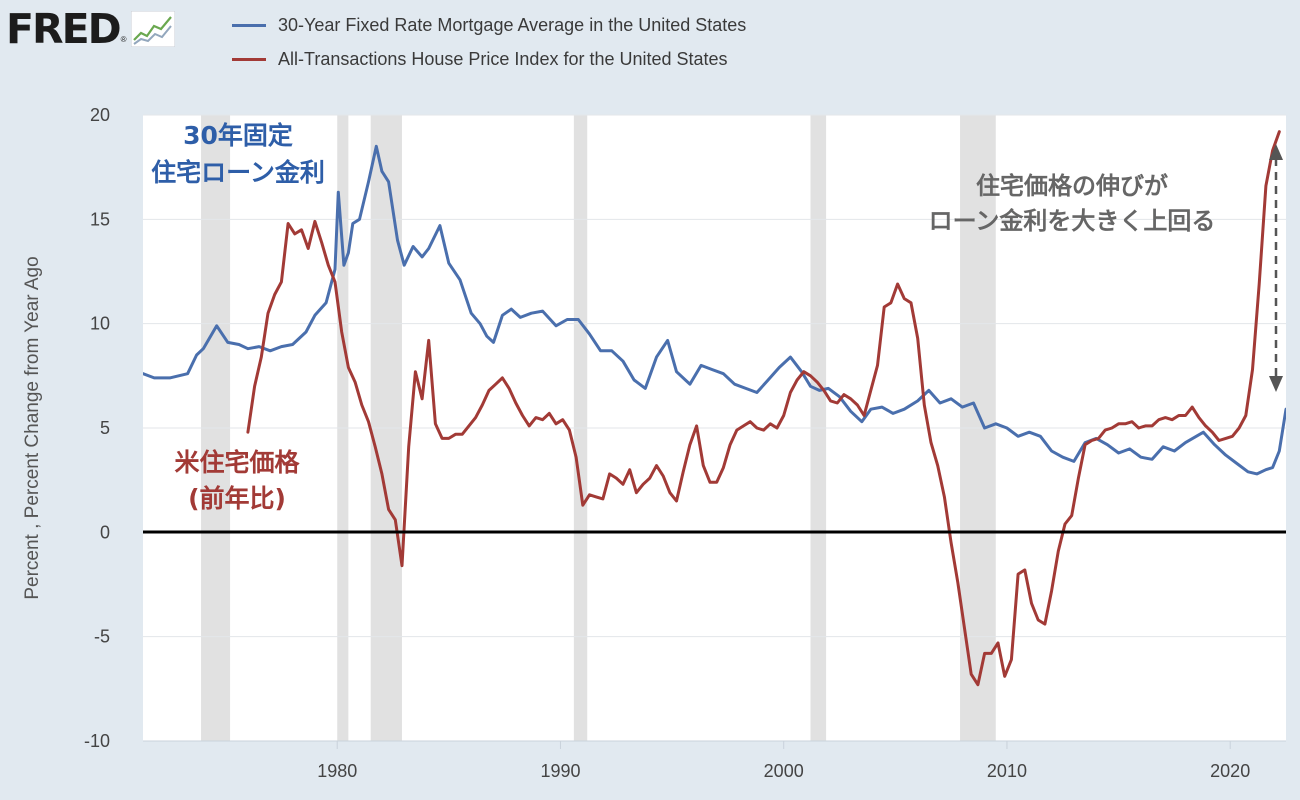 The image size is (1300, 800). What do you see at coordinates (1072, 203) in the screenshot?
I see `gap-annotation: 住宅価格の伸びが ローン金利を大きく上回る` at bounding box center [1072, 203].